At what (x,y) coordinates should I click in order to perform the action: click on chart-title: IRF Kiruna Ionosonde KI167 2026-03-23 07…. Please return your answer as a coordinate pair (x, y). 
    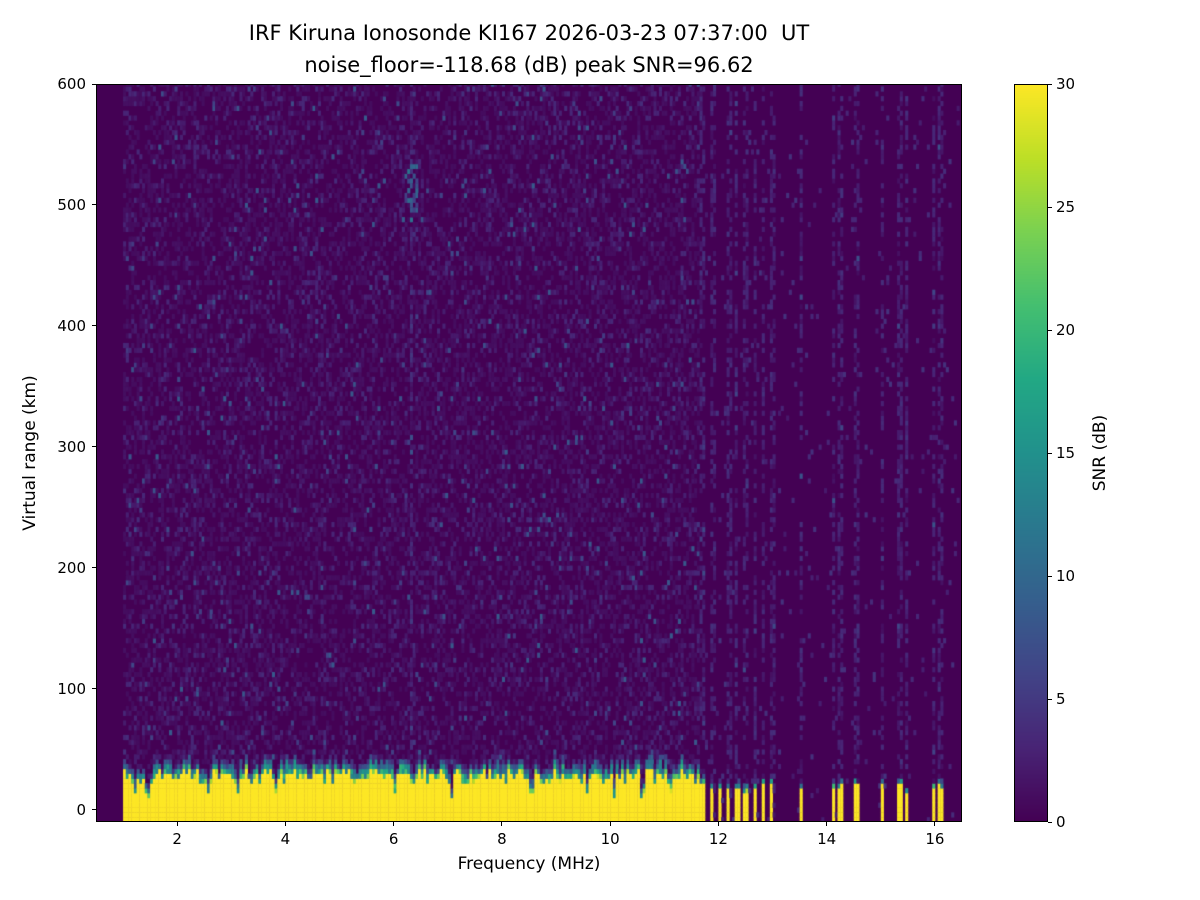
    Looking at the image, I should click on (529, 33).